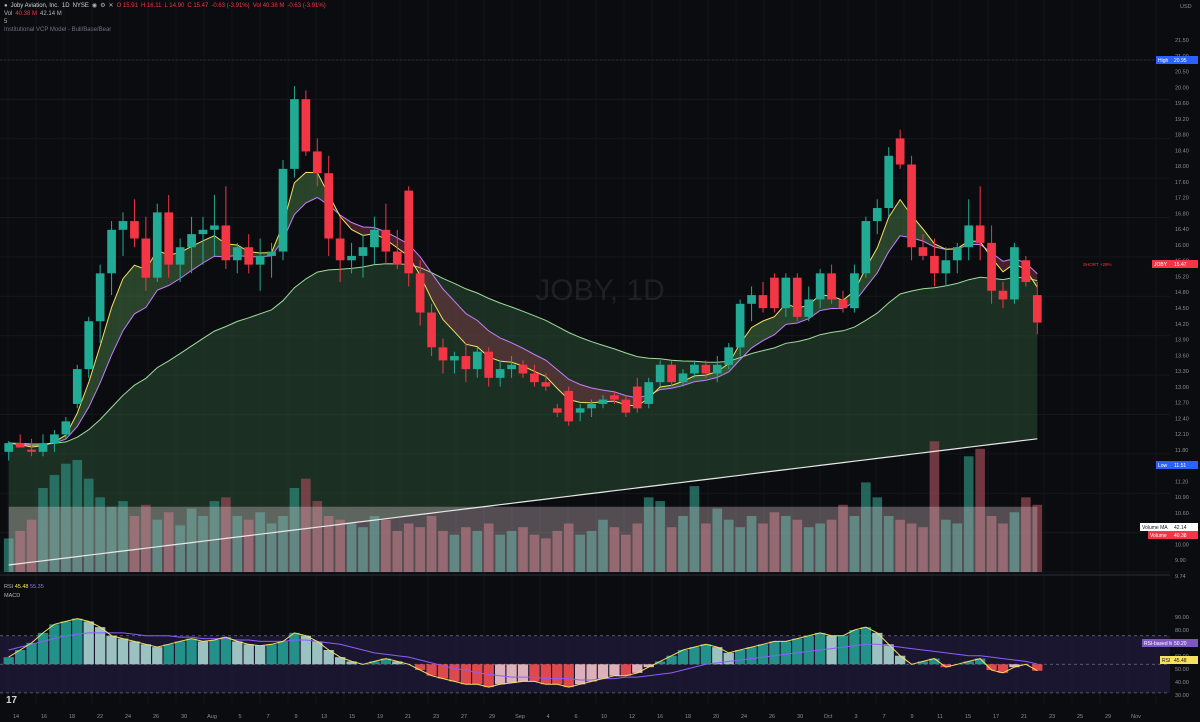 This screenshot has width=1200, height=722. I want to click on vol-indicator-label: Vol, so click(8, 14).